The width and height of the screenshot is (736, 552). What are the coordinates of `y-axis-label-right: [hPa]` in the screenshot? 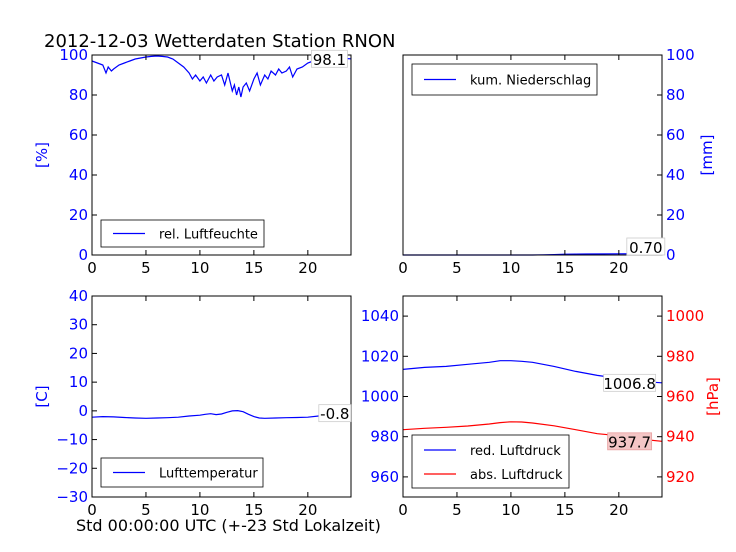 It's located at (713, 396).